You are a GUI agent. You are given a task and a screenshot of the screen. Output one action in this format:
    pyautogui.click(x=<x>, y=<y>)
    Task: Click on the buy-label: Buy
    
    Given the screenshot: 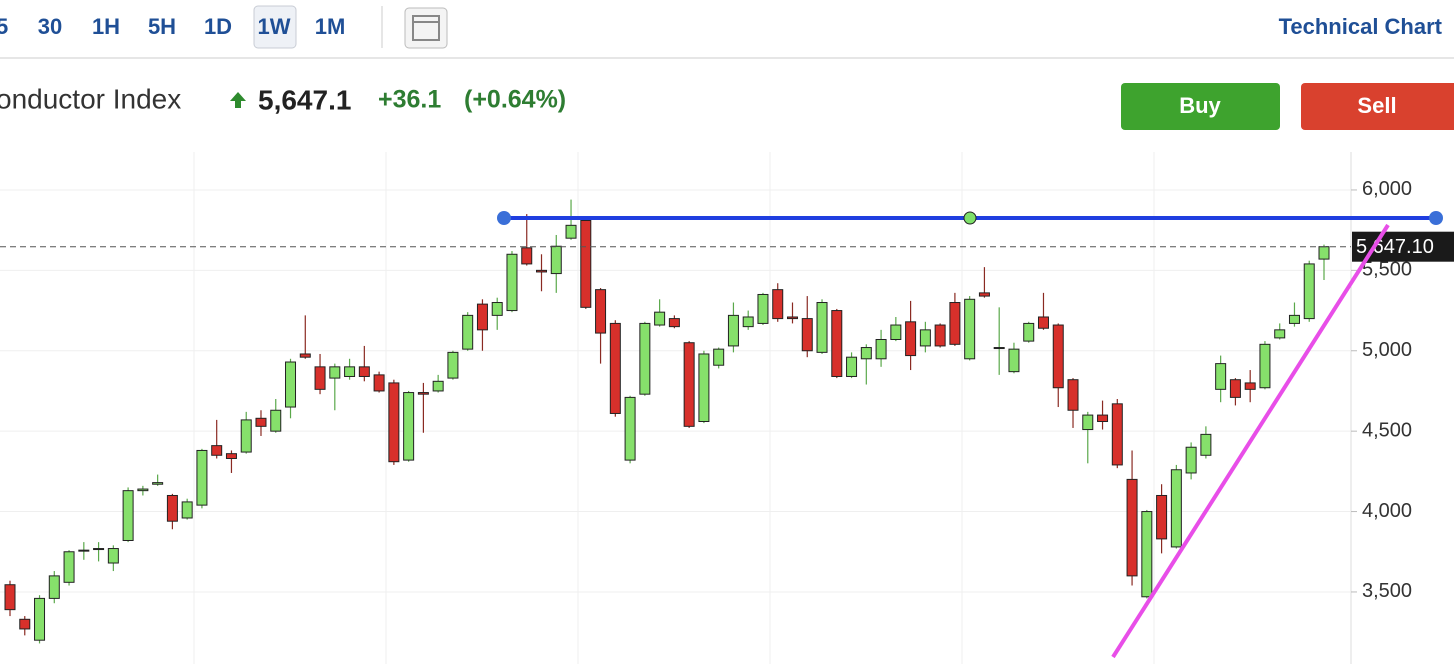 What is the action you would take?
    pyautogui.click(x=1200, y=105)
    